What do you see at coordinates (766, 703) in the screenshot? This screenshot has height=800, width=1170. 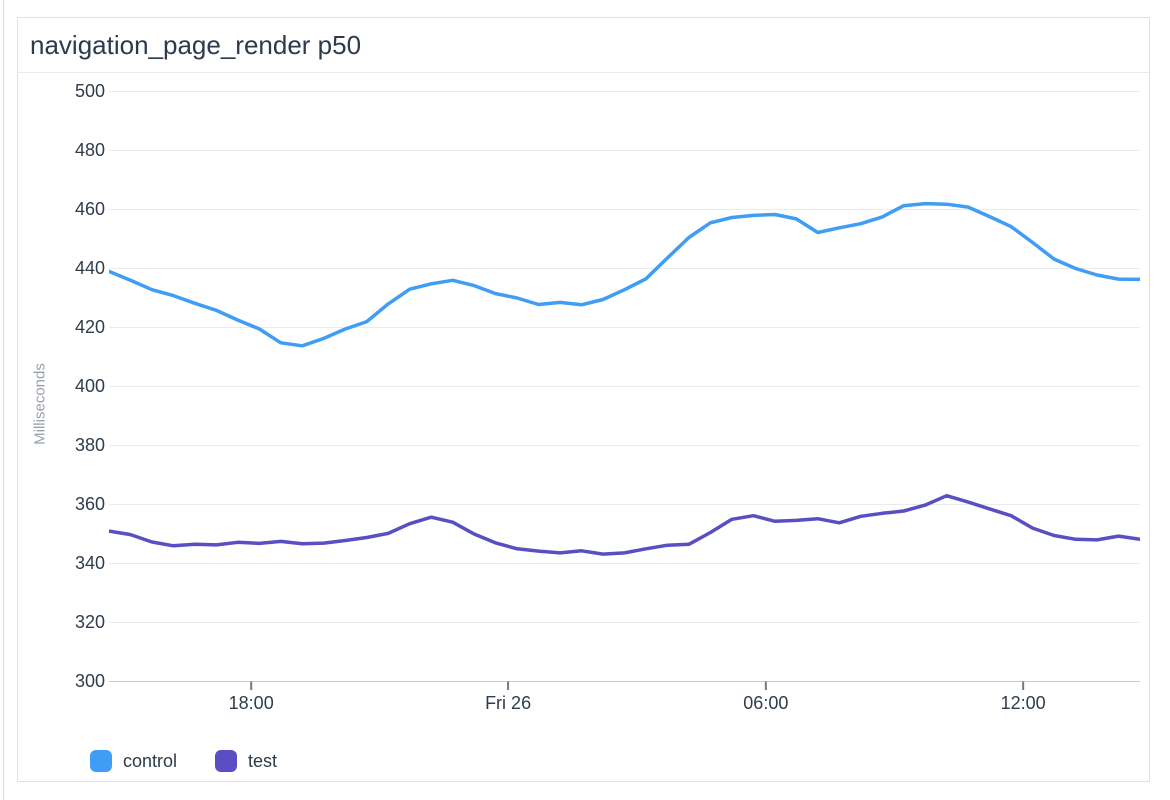 I see `x-axis-label: 06:00` at bounding box center [766, 703].